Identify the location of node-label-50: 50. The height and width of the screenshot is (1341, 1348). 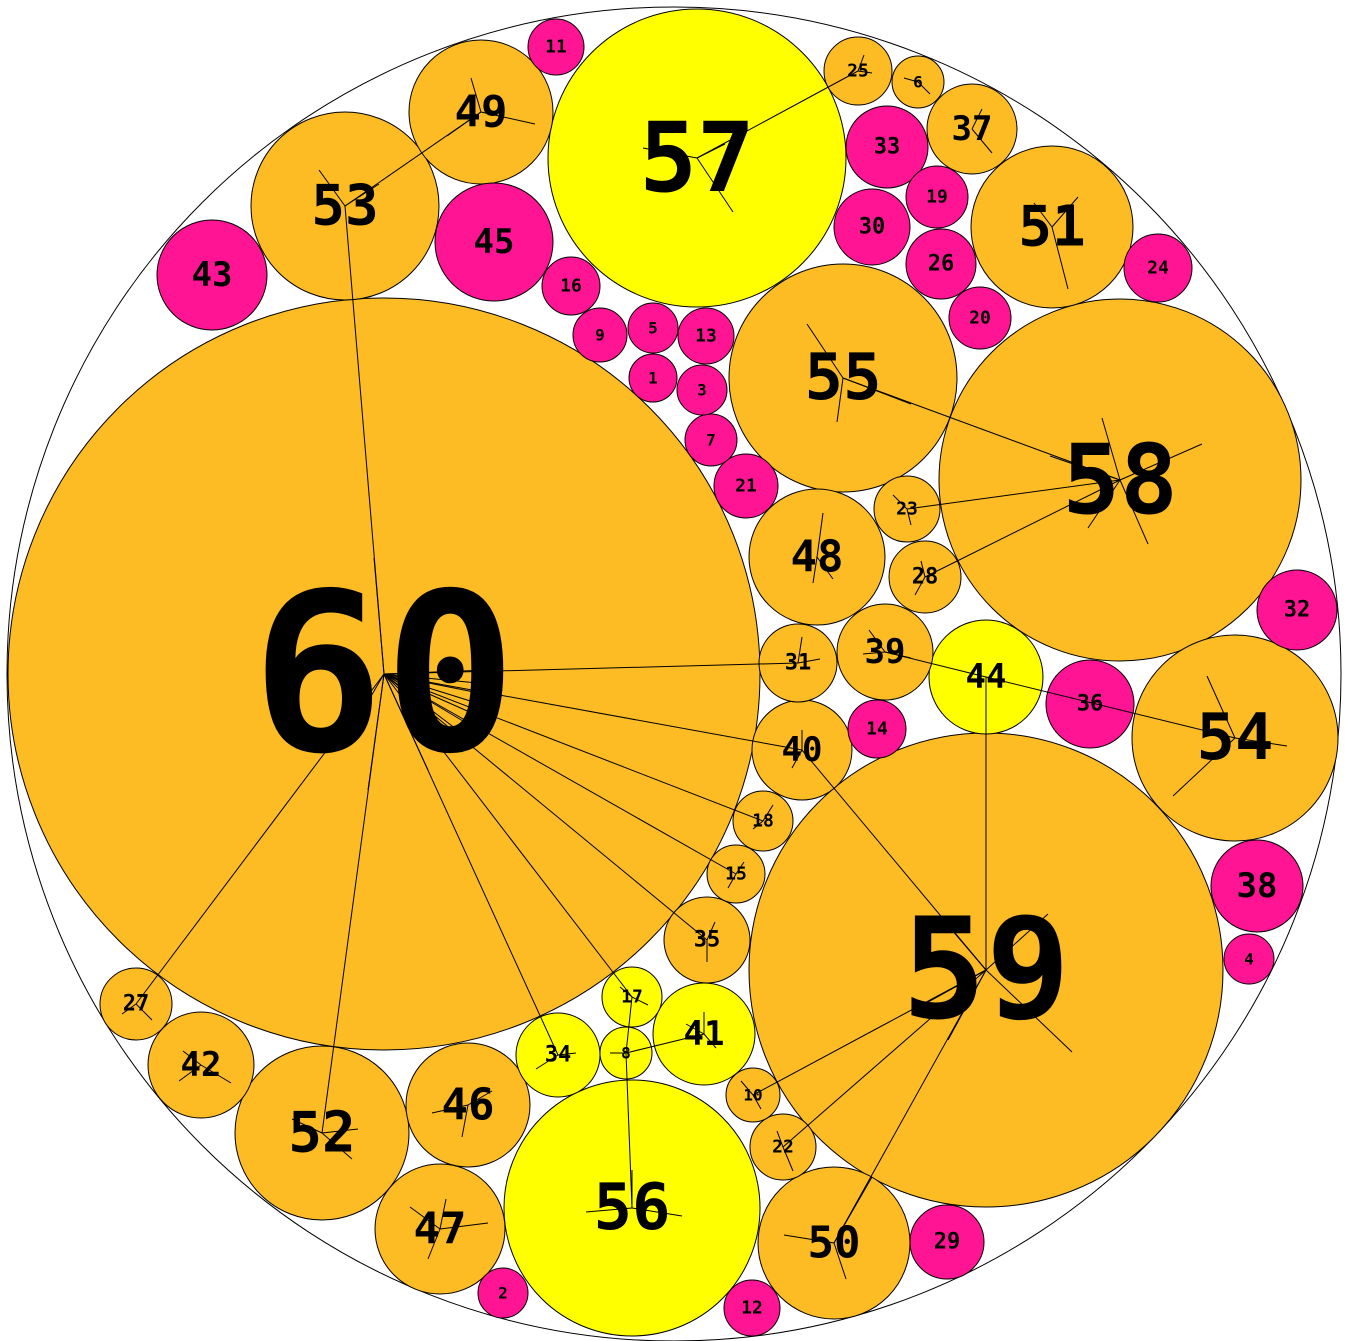
(834, 1243).